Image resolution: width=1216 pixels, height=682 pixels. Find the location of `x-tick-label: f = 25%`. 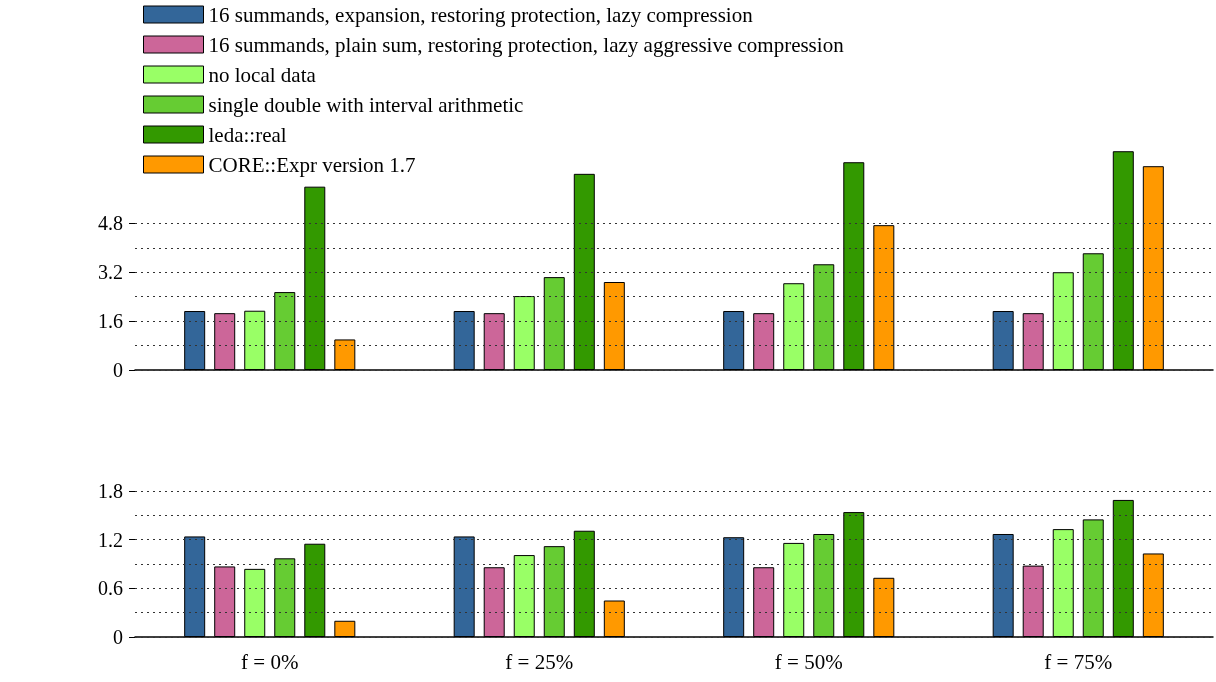

x-tick-label: f = 25% is located at coordinates (539, 661).